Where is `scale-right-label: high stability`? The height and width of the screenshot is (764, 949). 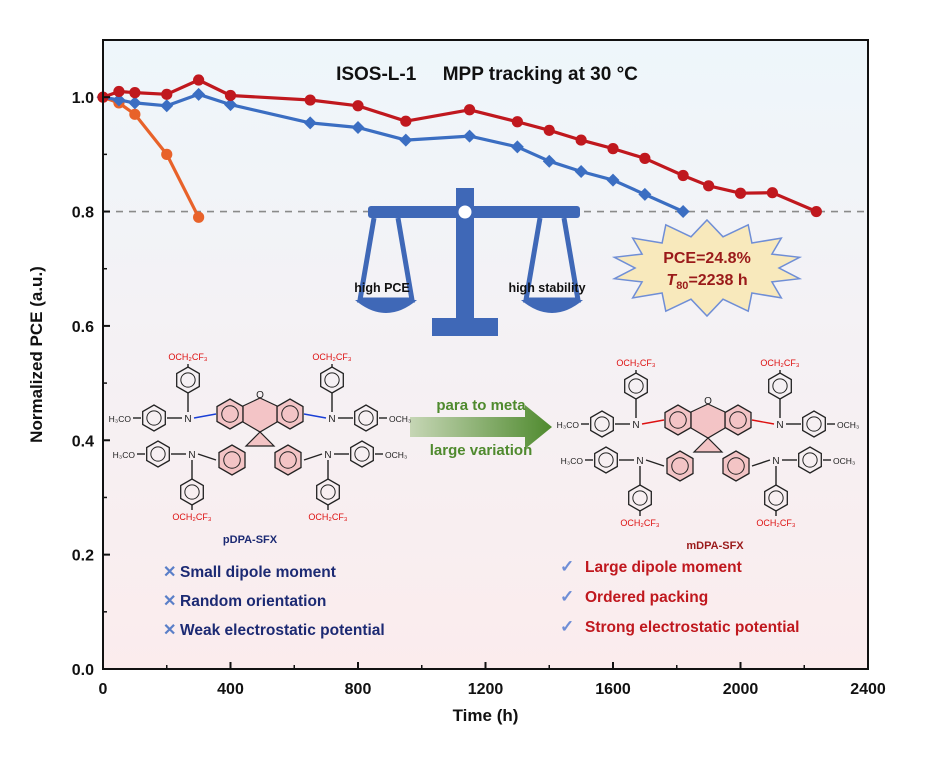 scale-right-label: high stability is located at coordinates (546, 288).